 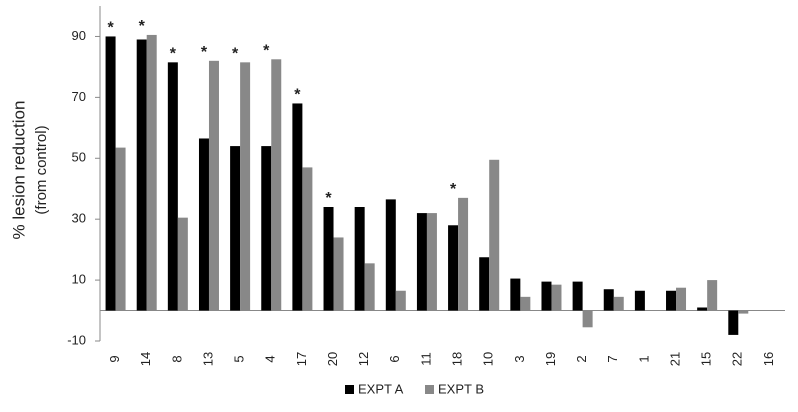 I want to click on y-axis-label: (from control), so click(x=41, y=169).